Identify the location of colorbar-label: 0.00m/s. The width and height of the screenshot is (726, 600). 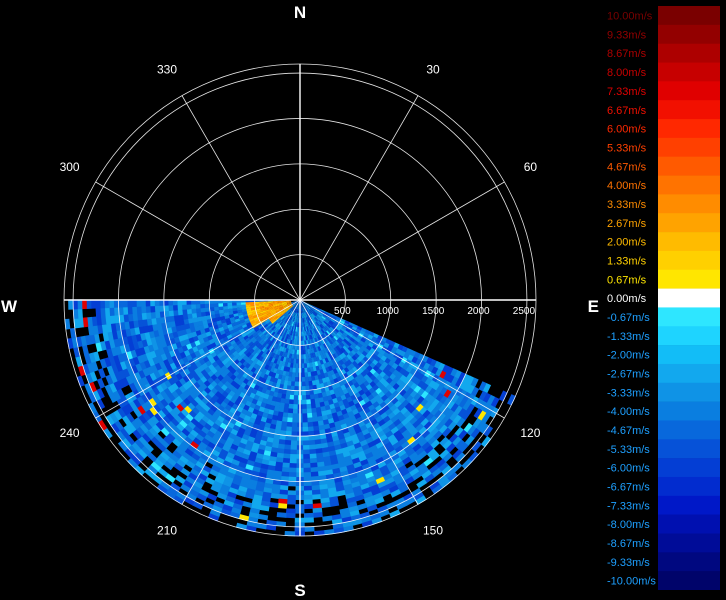
(627, 299).